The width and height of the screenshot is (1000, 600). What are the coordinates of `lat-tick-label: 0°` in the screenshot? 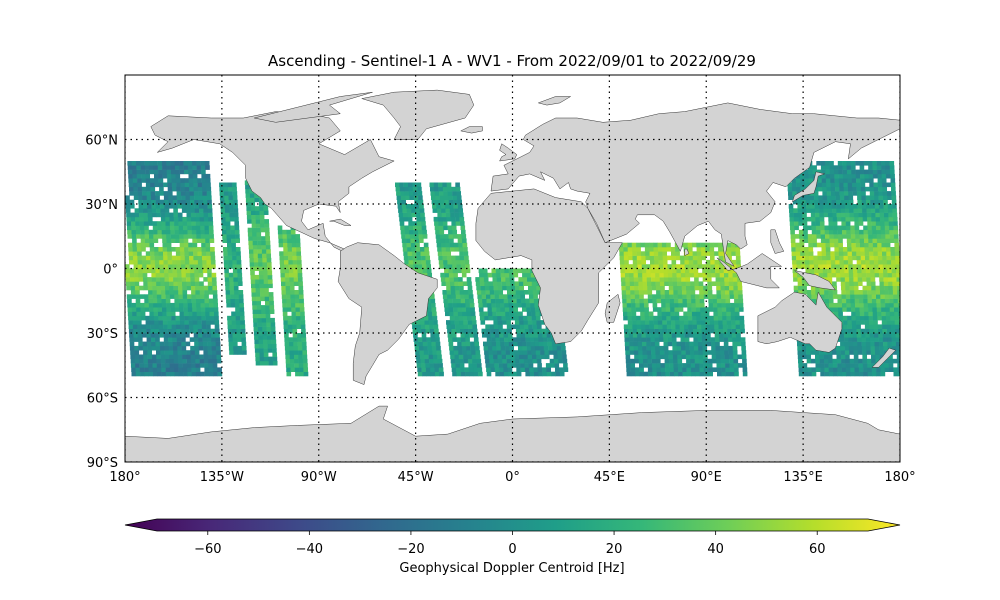 It's located at (110, 270).